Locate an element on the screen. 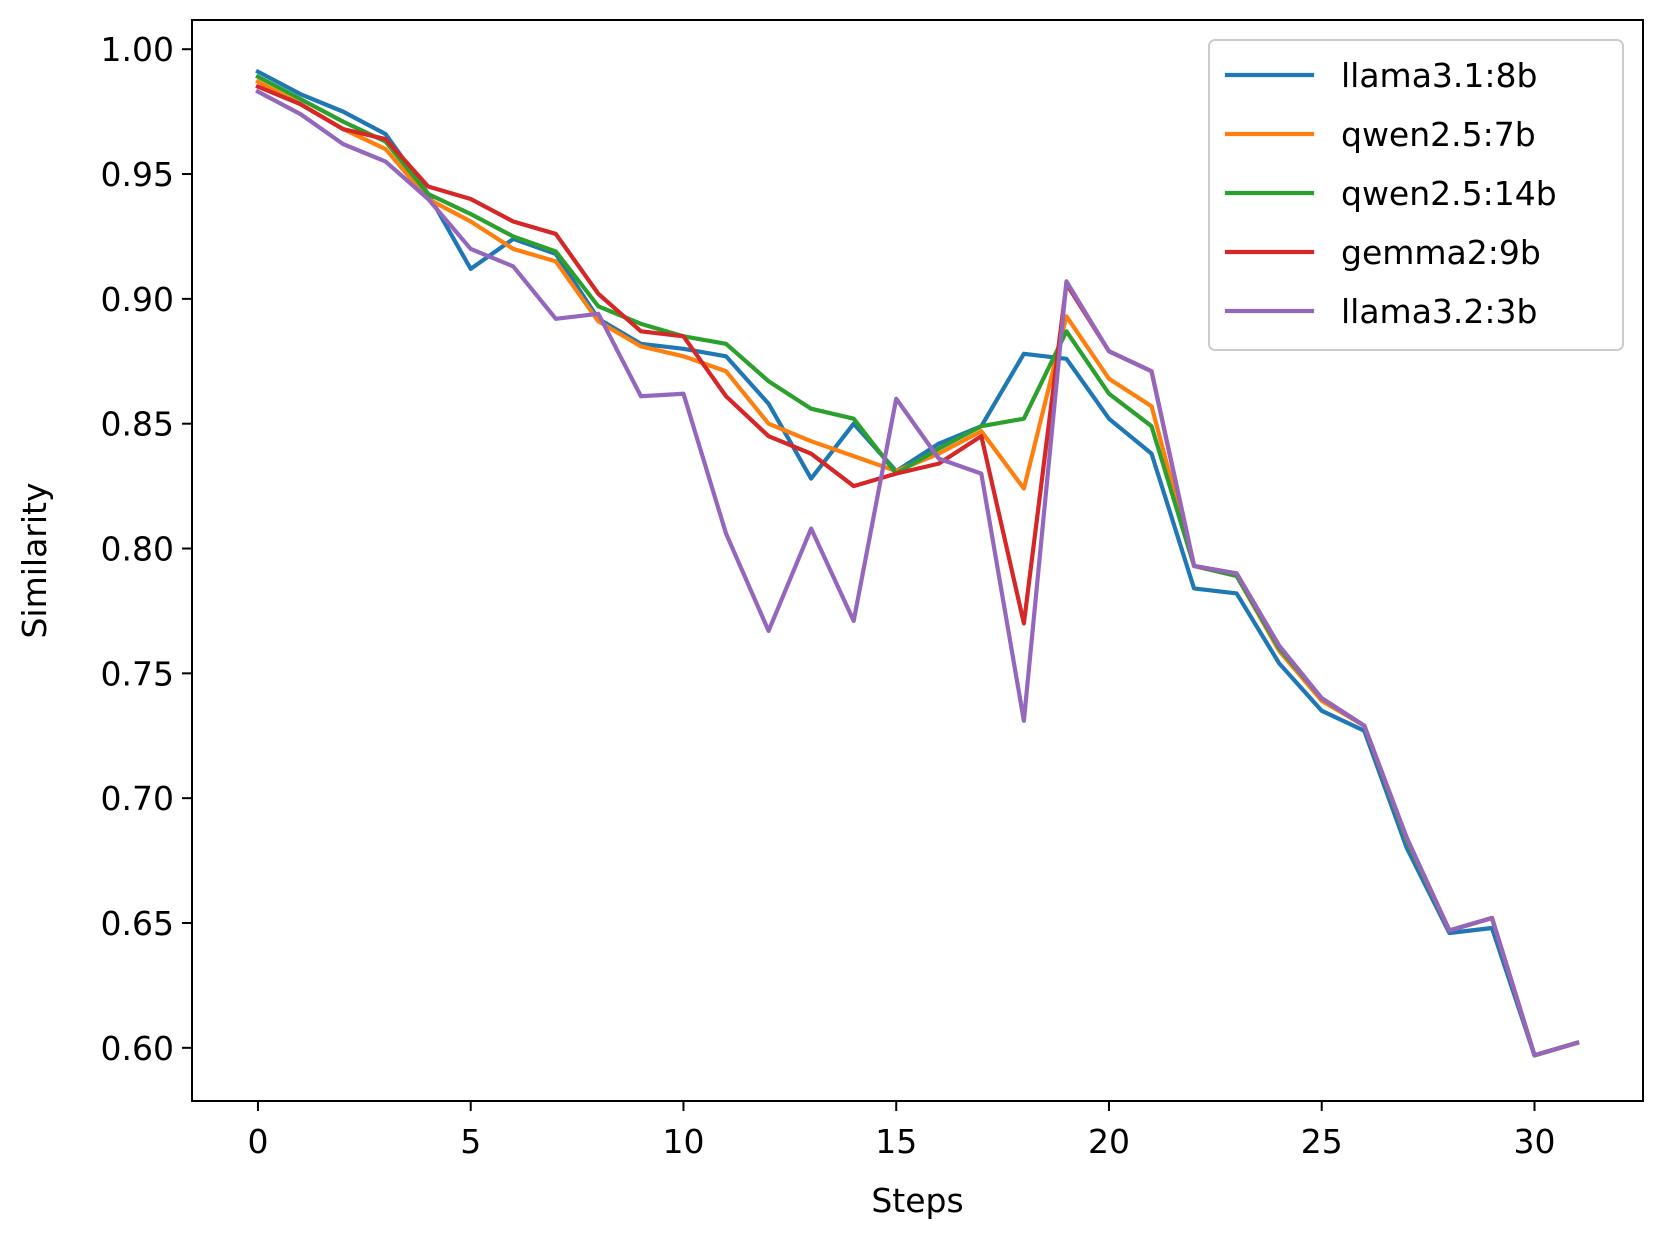 Image resolution: width=1662 pixels, height=1235 pixels. y-tick-label: 1.00 is located at coordinates (137, 49).